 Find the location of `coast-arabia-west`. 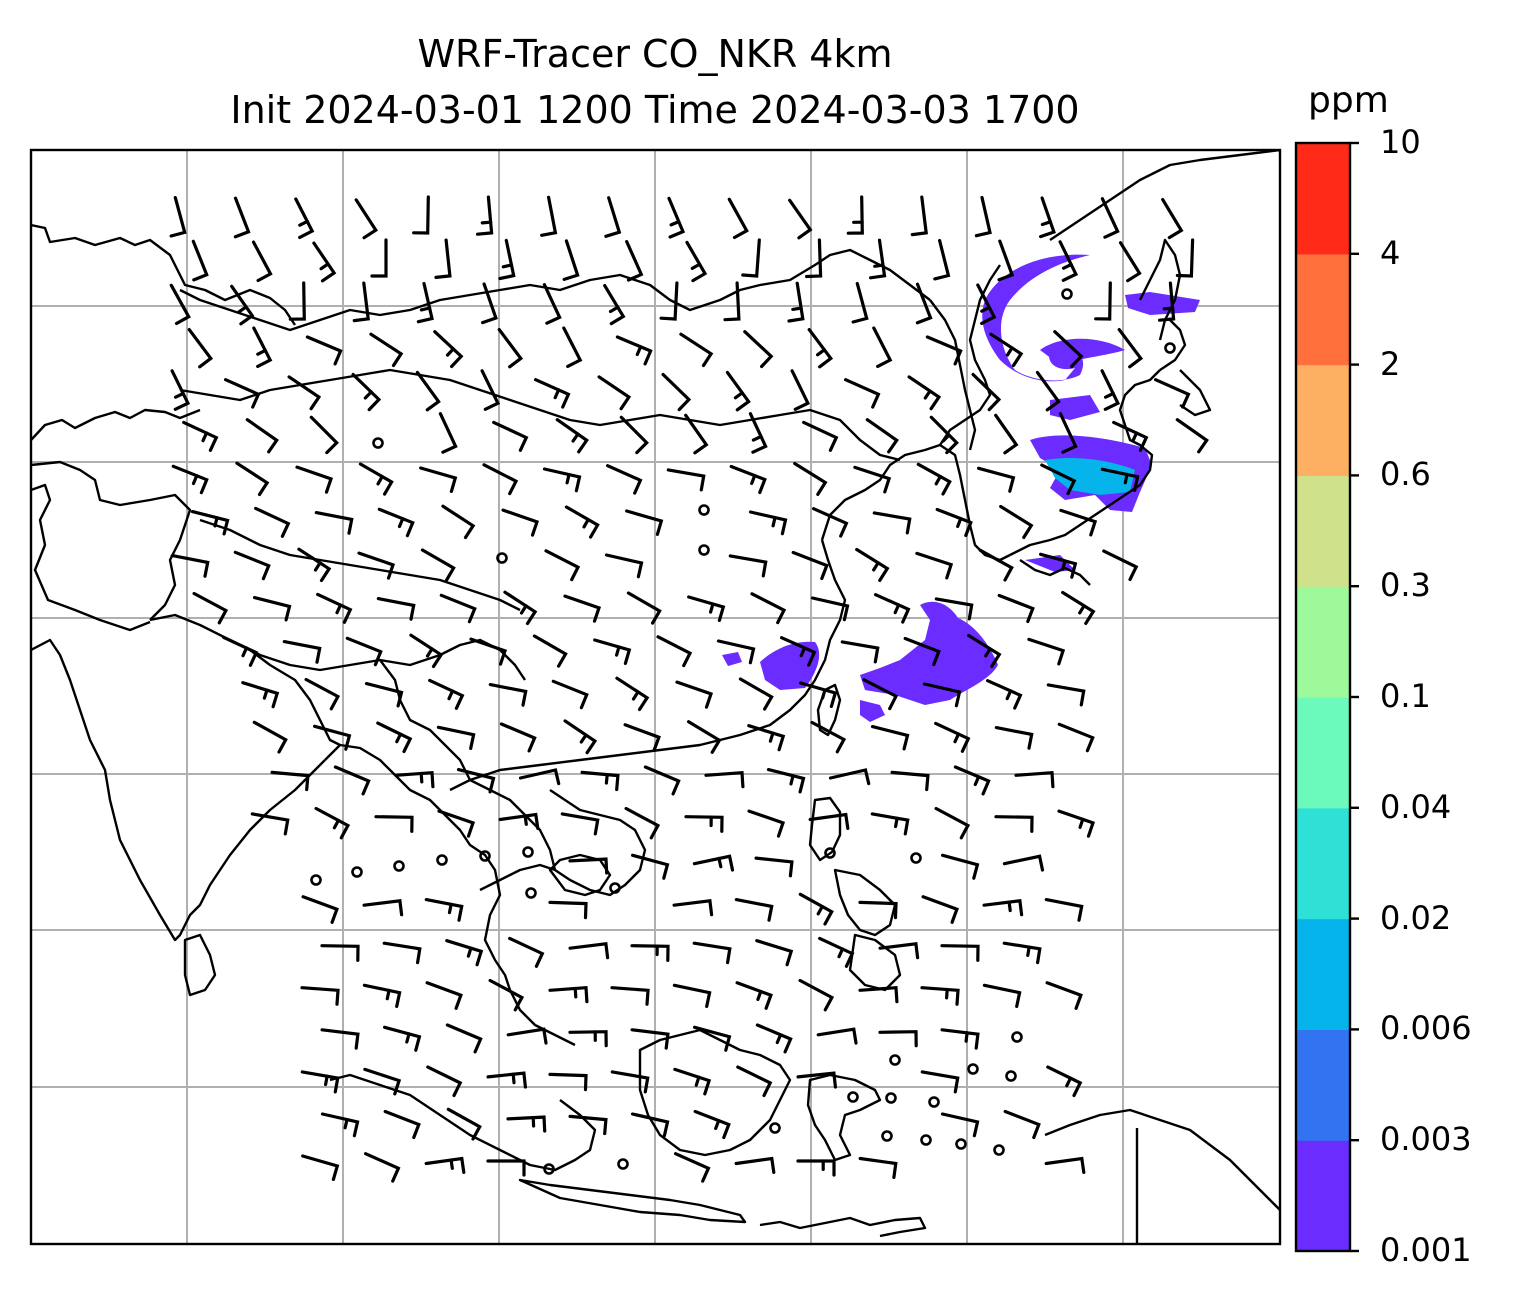

coast-arabia-west is located at coordinates (163, 274).